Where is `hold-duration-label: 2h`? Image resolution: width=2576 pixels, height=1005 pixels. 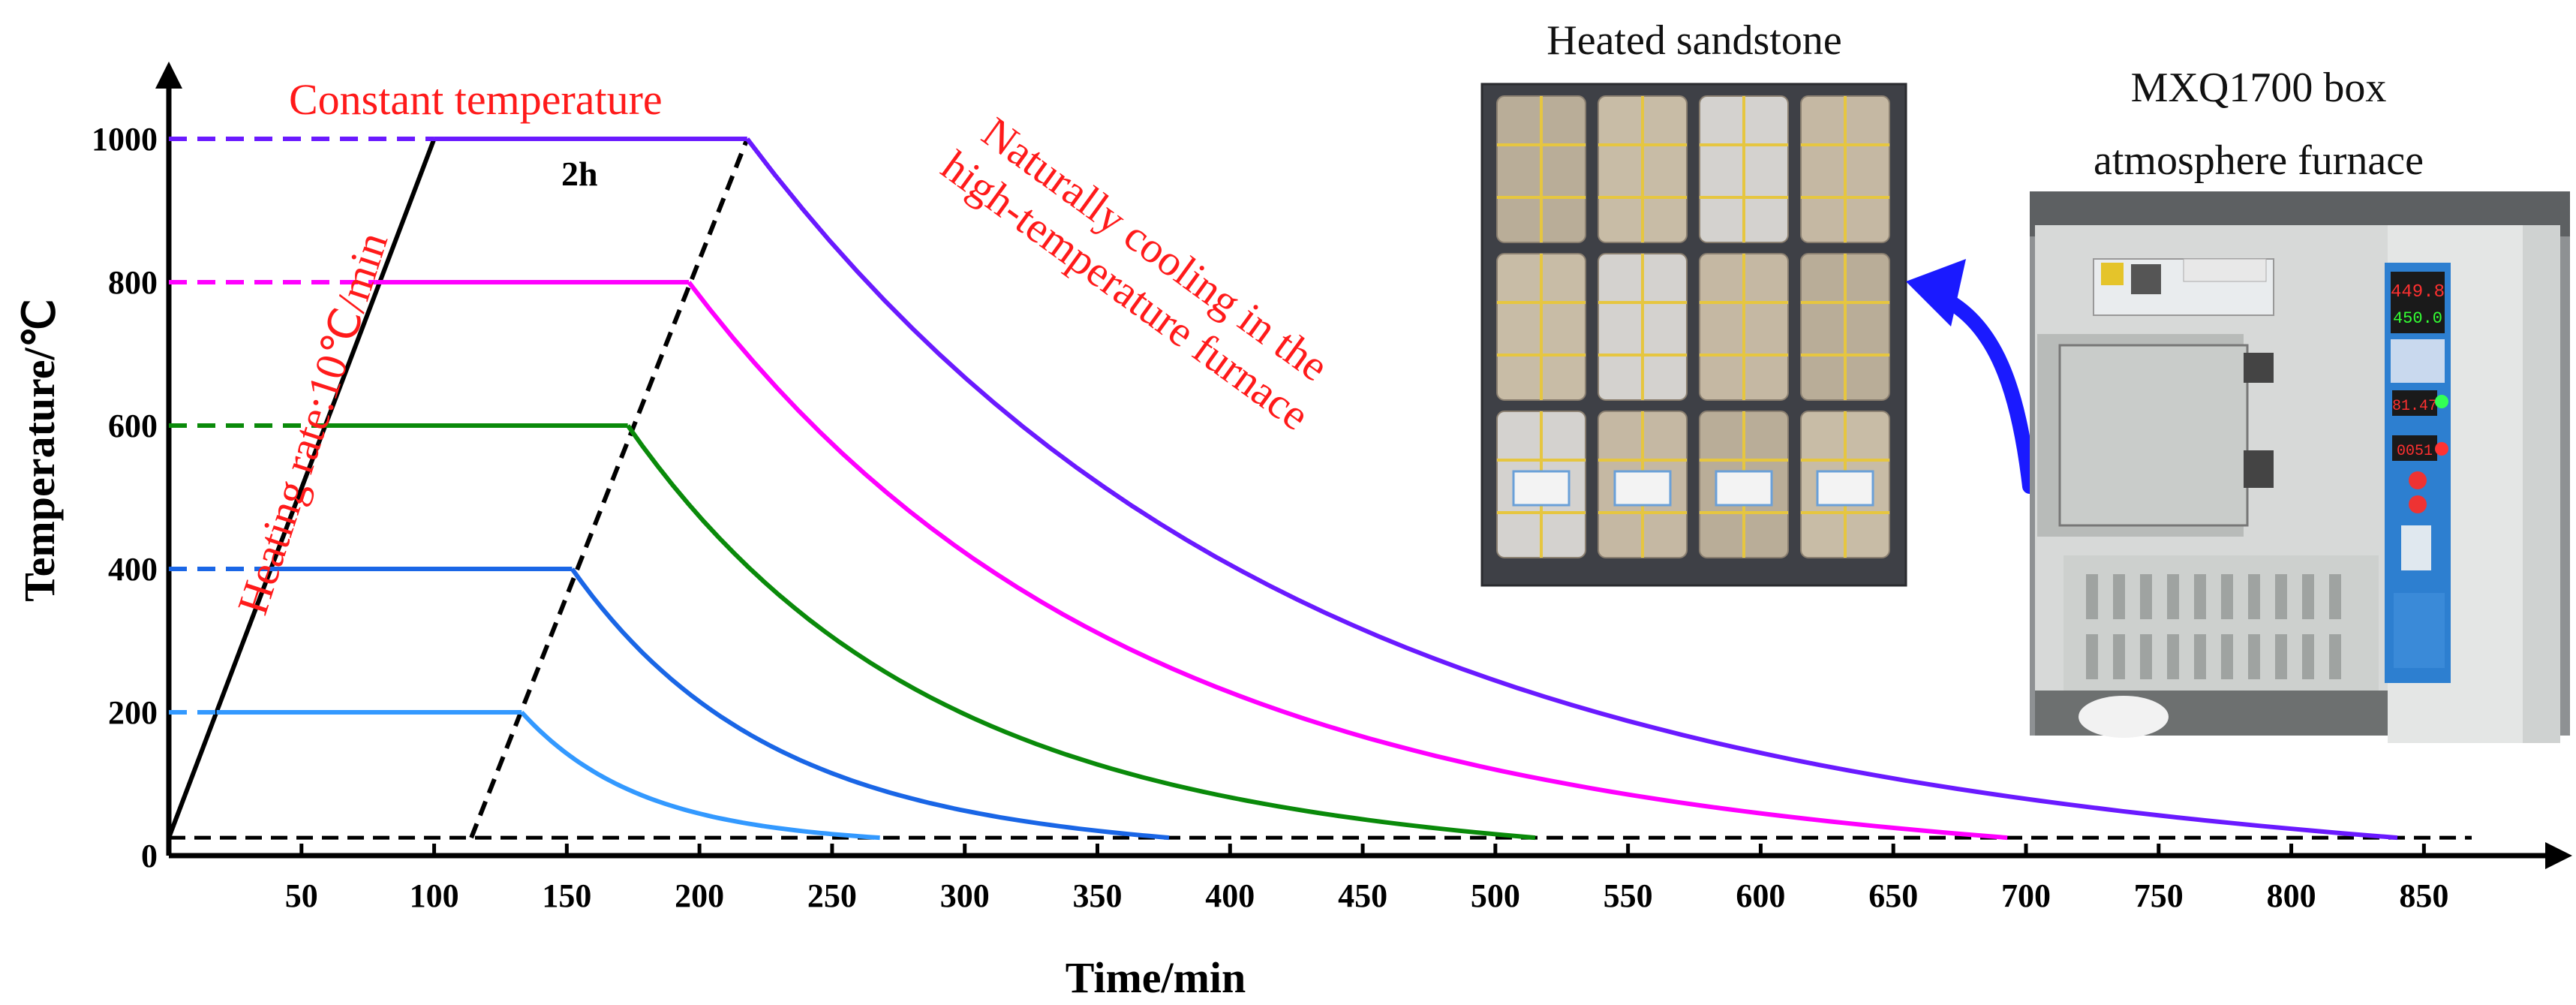 hold-duration-label: 2h is located at coordinates (579, 174).